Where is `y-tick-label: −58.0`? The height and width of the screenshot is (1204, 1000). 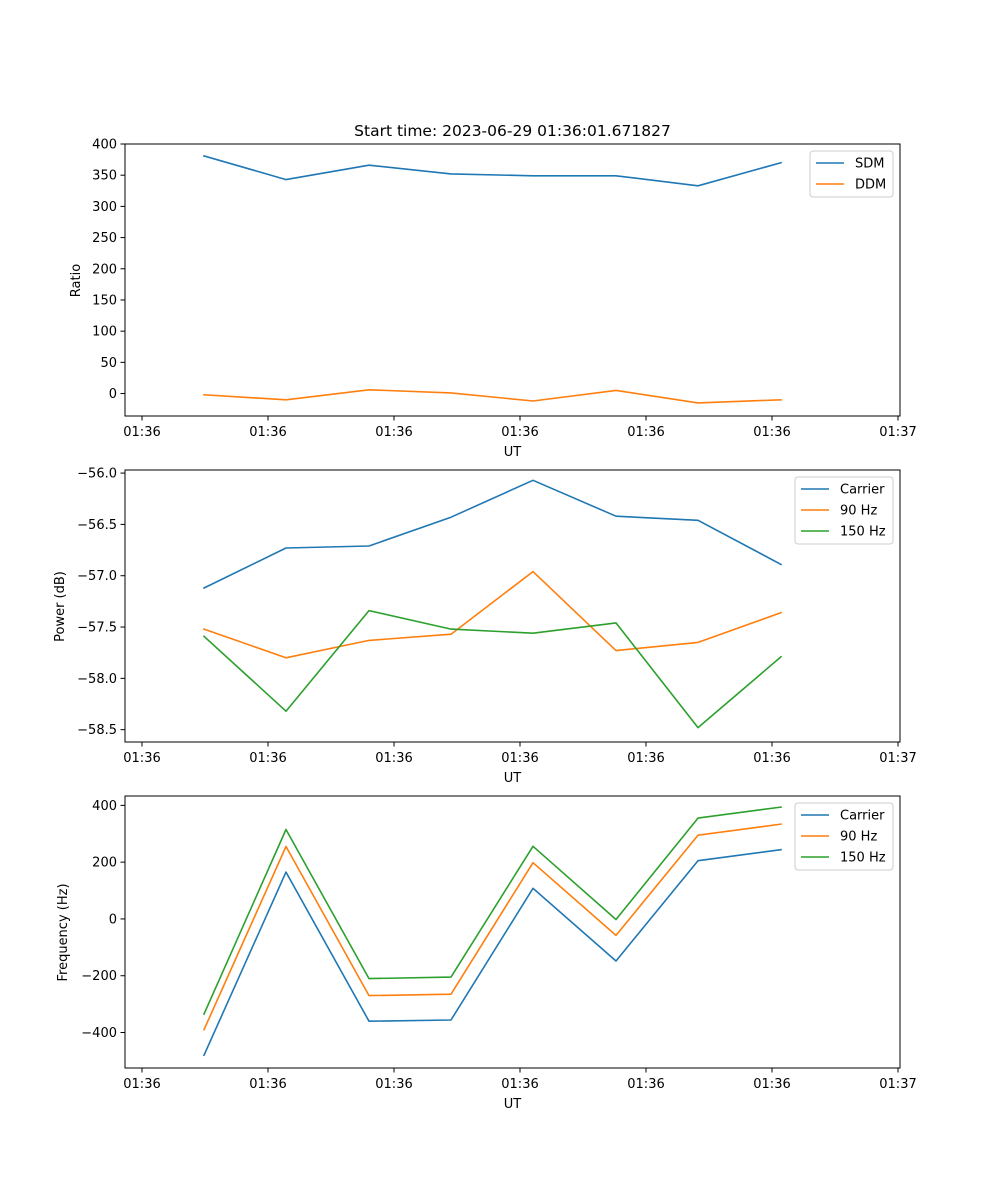 y-tick-label: −58.0 is located at coordinates (97, 679).